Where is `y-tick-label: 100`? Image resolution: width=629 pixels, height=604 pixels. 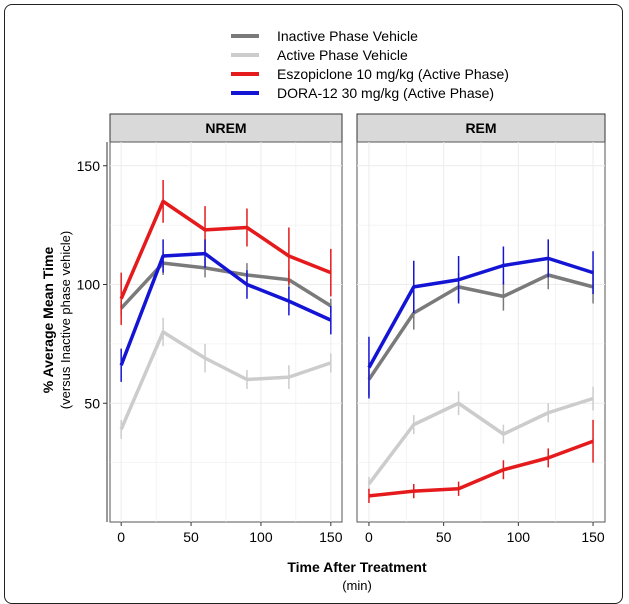
y-tick-label: 100 is located at coordinates (89, 285).